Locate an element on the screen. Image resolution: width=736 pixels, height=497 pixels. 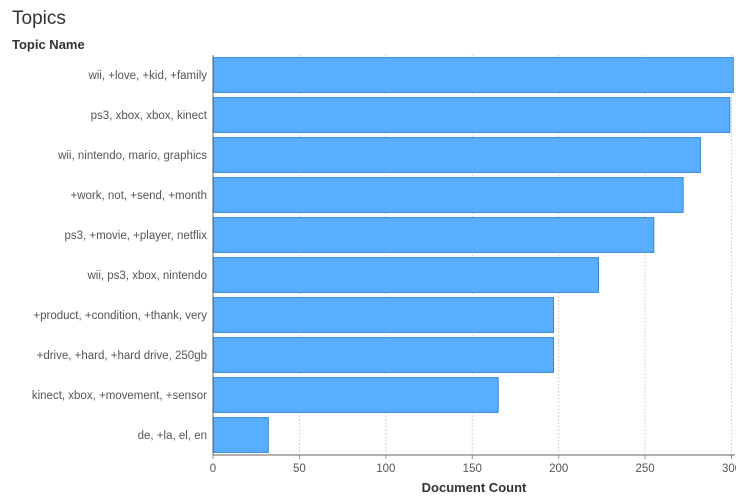
x-tick-label: 200 is located at coordinates (558, 469).